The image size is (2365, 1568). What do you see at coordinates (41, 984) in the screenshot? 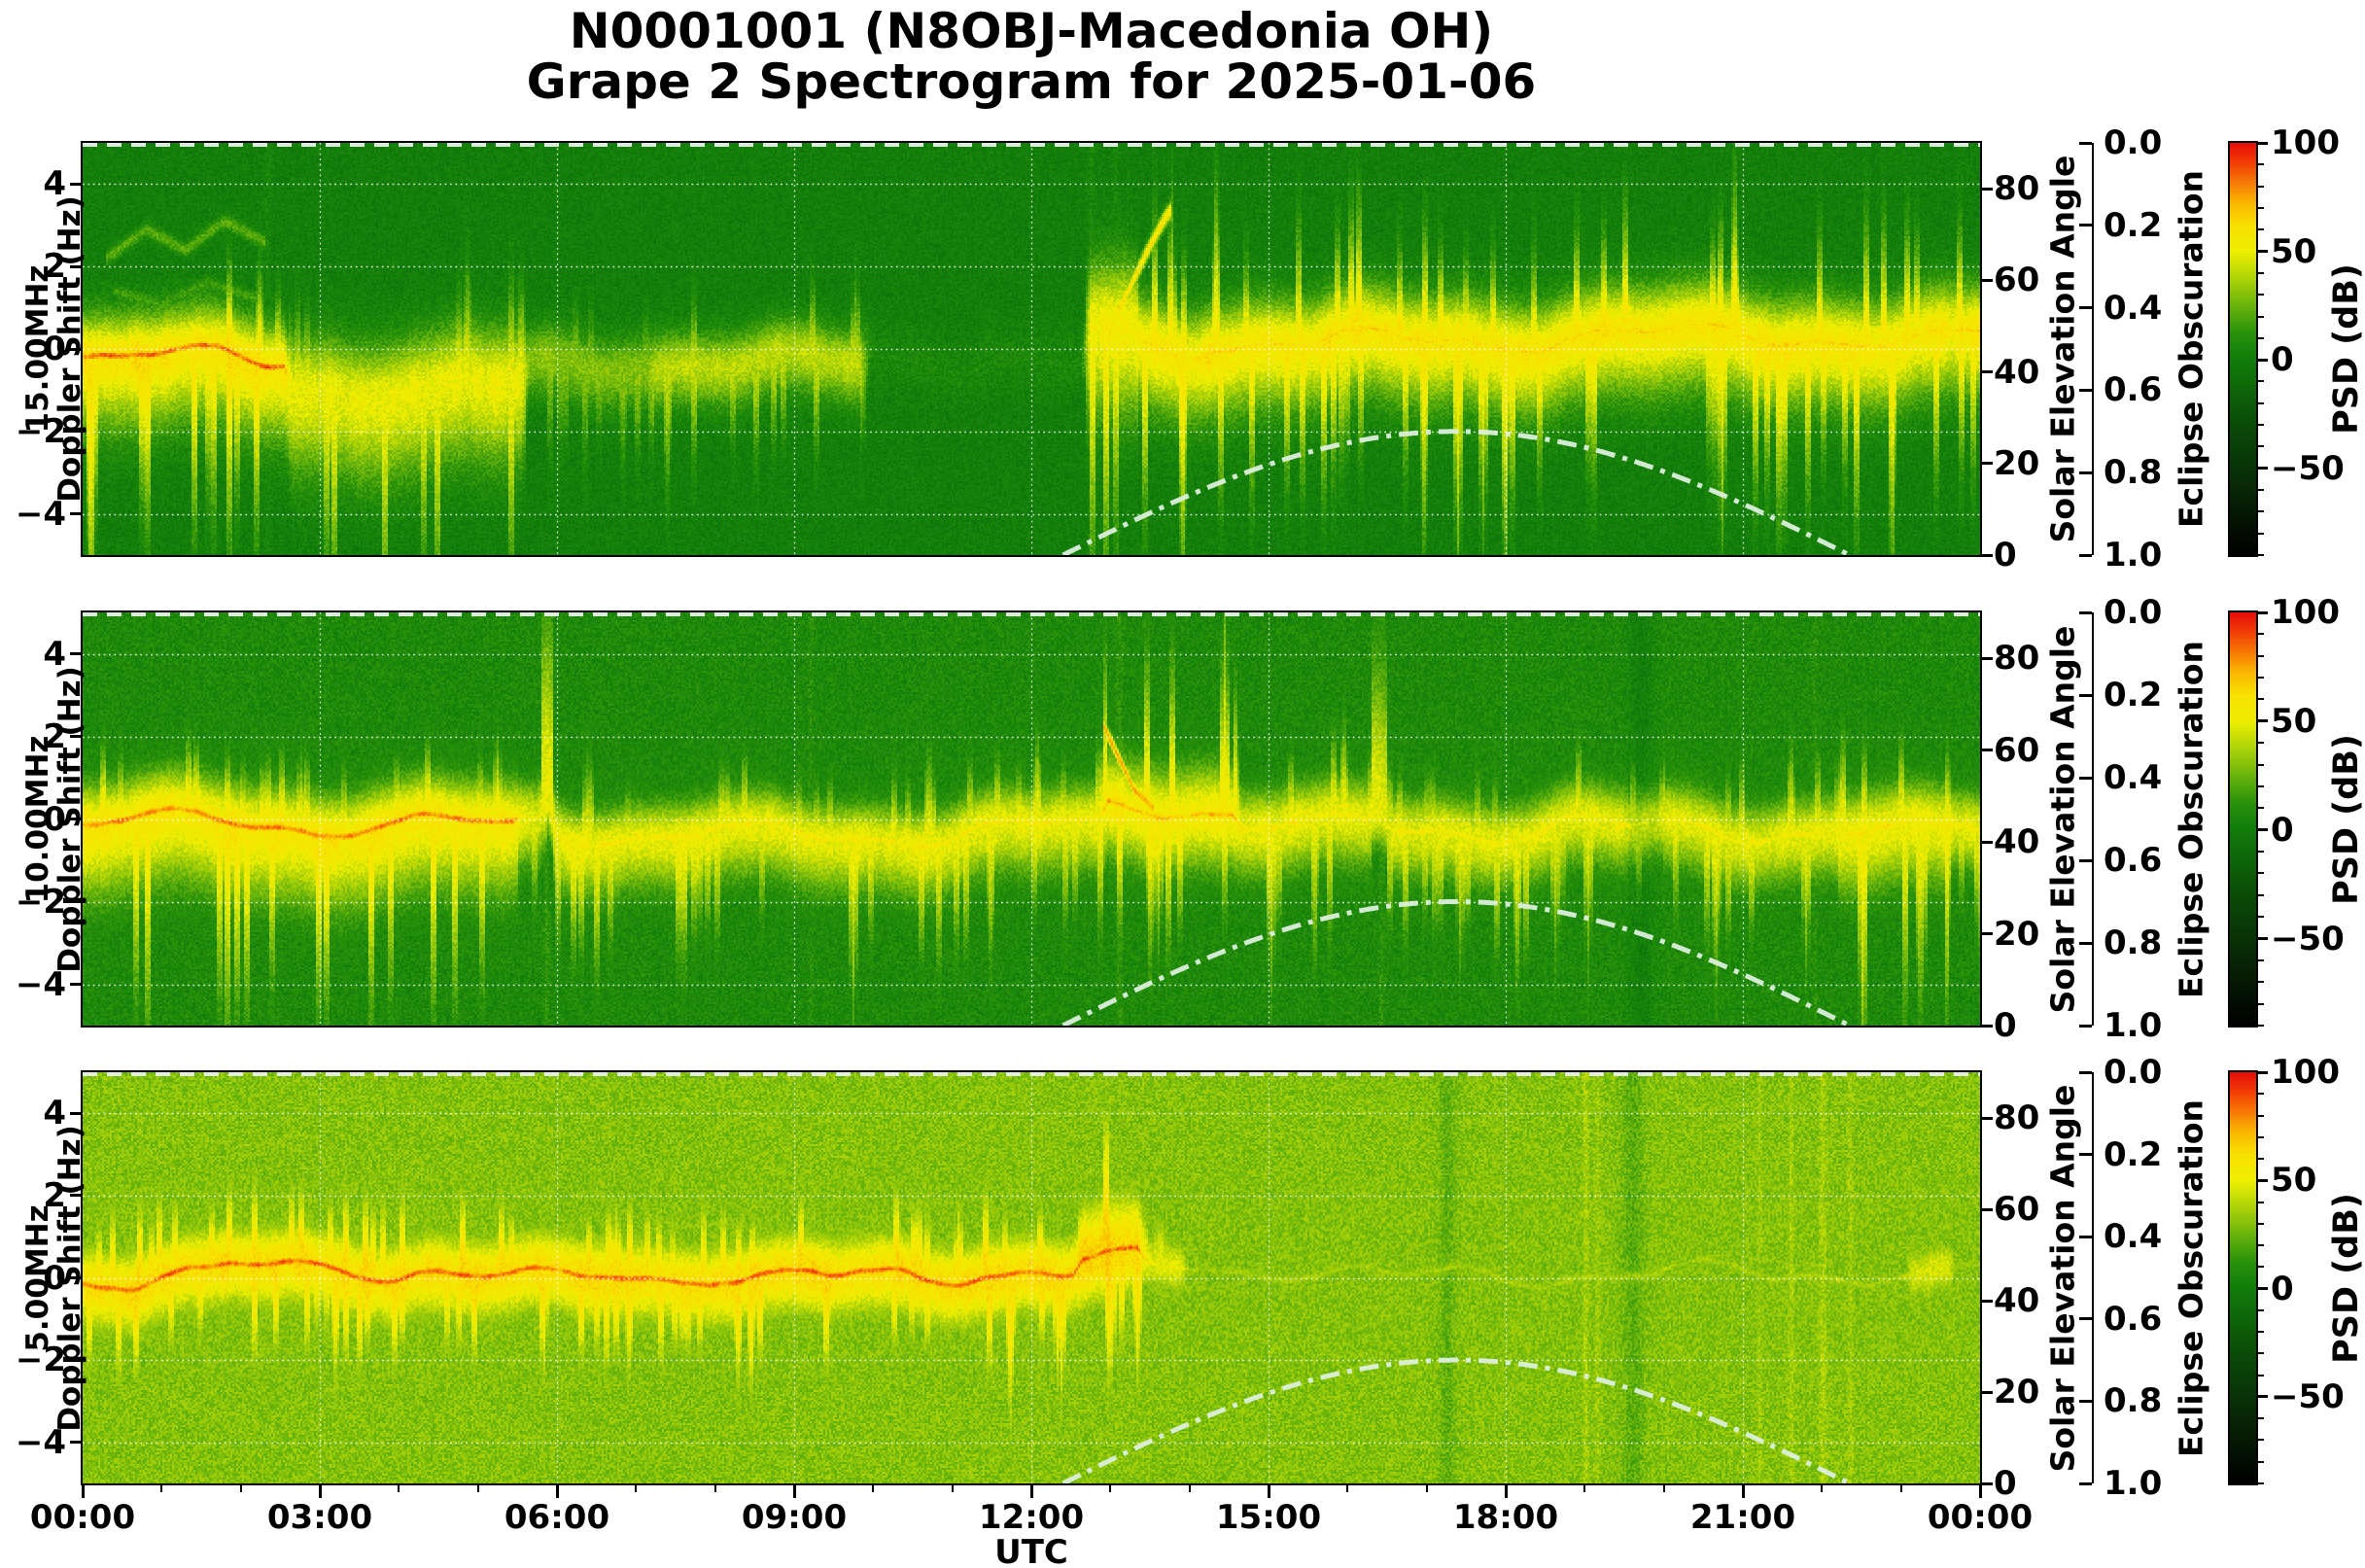
I see `y-tick-label: −4` at bounding box center [41, 984].